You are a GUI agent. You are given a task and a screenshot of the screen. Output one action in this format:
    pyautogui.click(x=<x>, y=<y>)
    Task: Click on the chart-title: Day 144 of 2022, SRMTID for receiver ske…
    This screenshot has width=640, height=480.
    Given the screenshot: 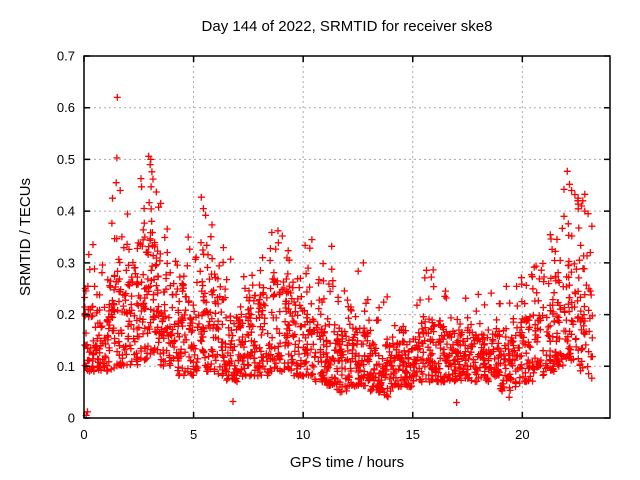 What is the action you would take?
    pyautogui.click(x=347, y=26)
    